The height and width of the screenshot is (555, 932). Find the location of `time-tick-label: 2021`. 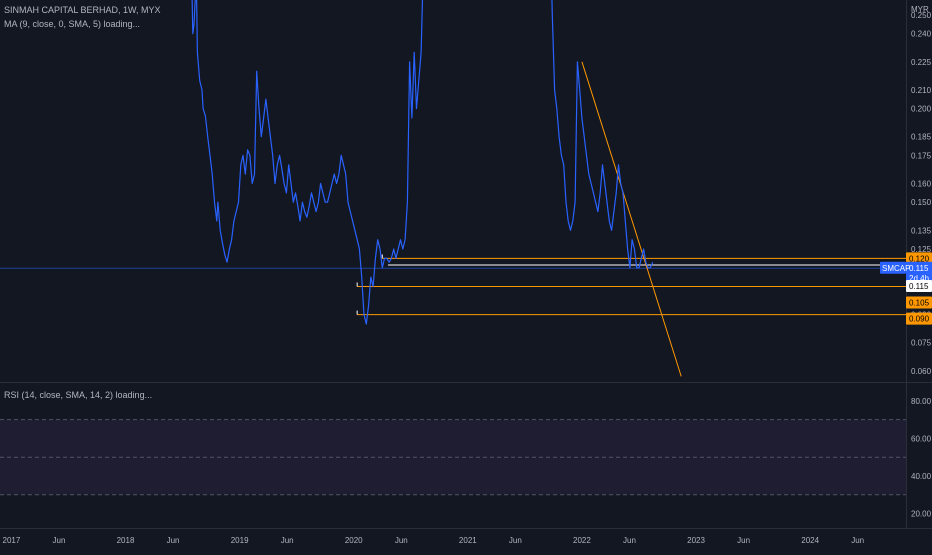

time-tick-label: 2021 is located at coordinates (468, 540).